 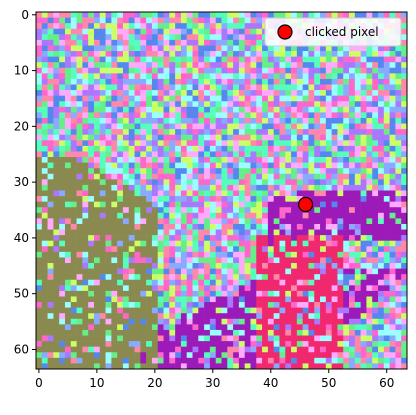 What do you see at coordinates (21, 182) in the screenshot?
I see `y-tick-label: 30` at bounding box center [21, 182].